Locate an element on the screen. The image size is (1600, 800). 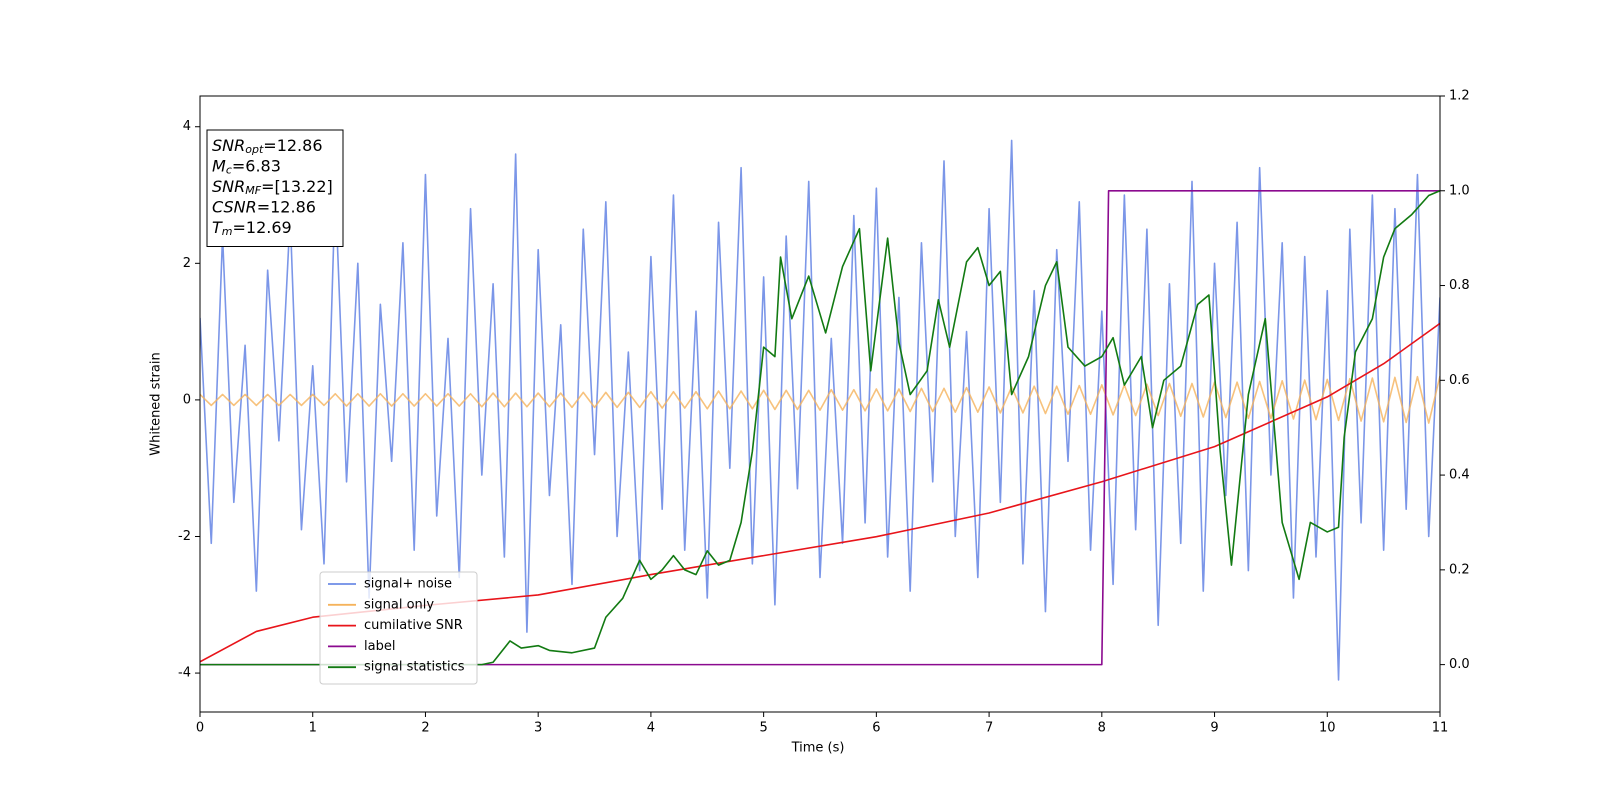
annotation-subscript: opt is located at coordinates (254, 149).